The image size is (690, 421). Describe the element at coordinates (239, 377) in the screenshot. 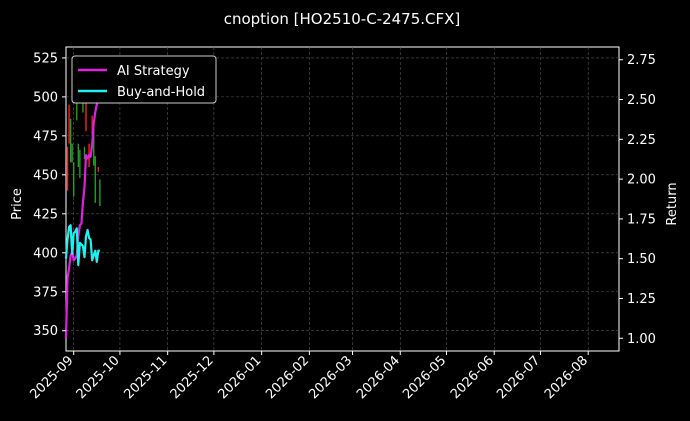

I see `x-tick-label: 2026-01` at that location.